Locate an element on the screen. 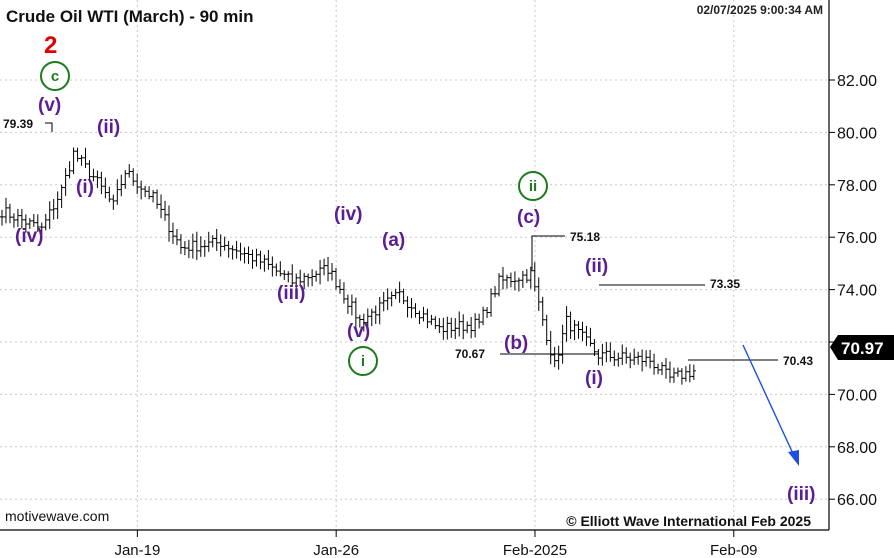  y-tick-label: 80.00 is located at coordinates (857, 133).